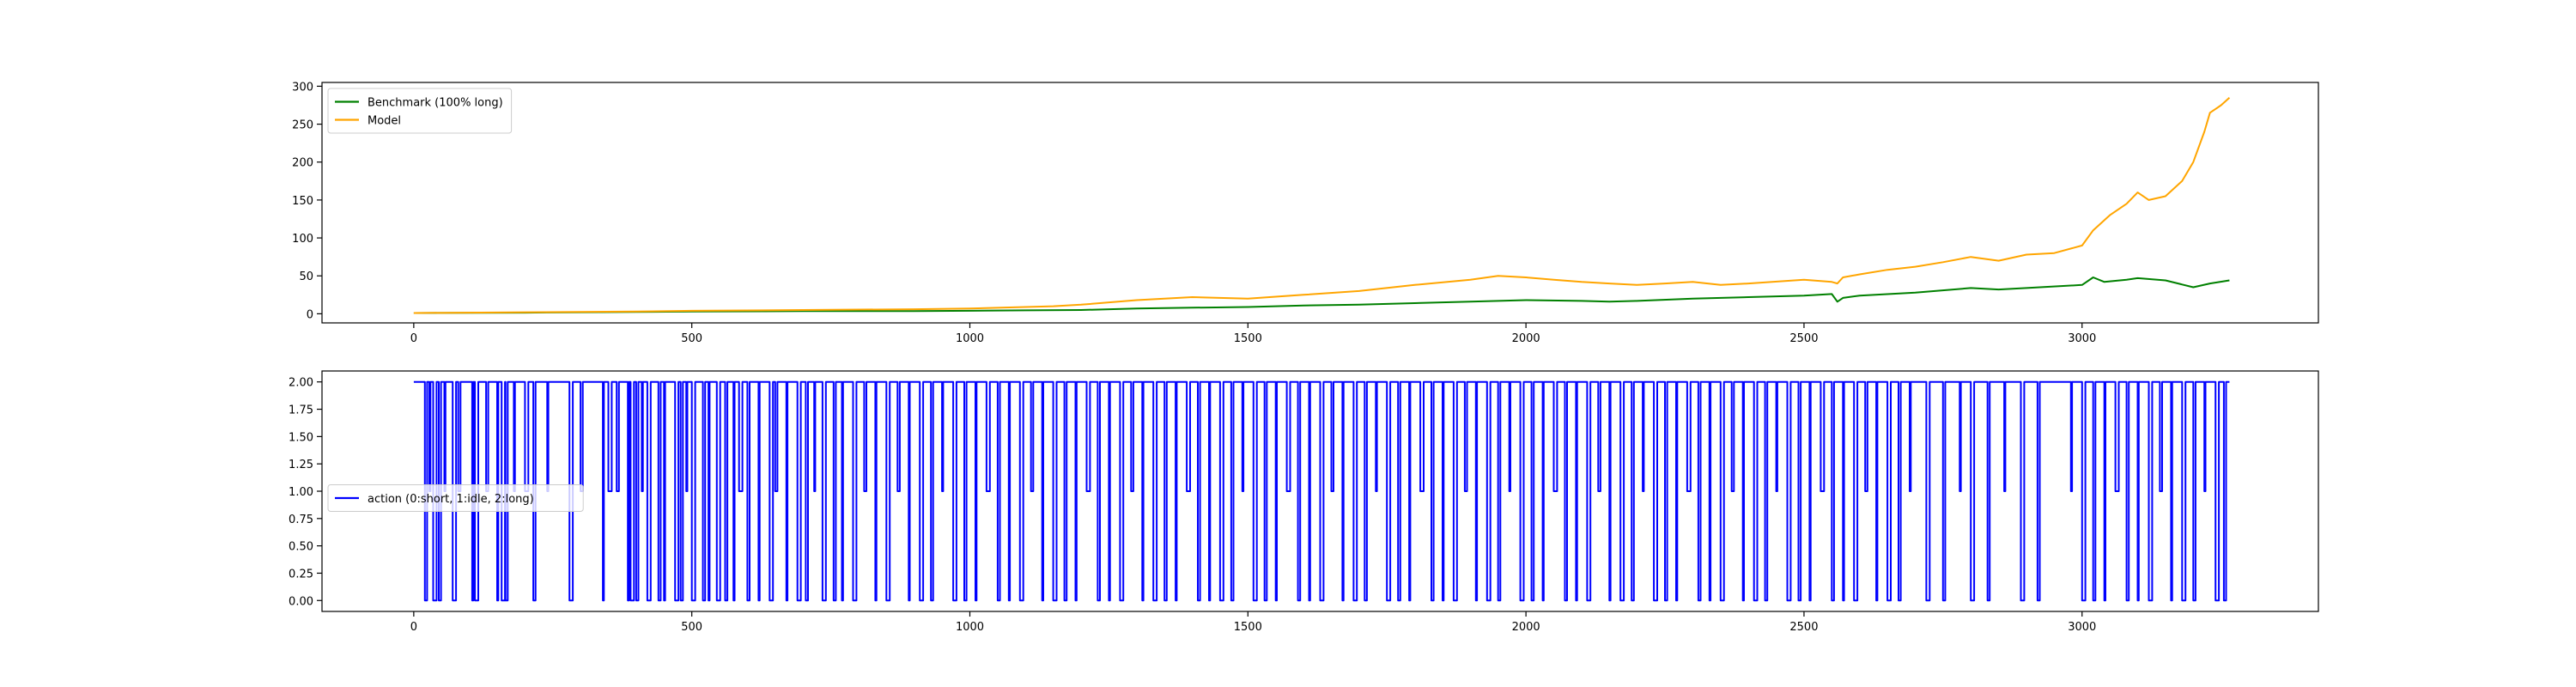 Image resolution: width=2576 pixels, height=687 pixels. I want to click on y-tick-label: 100, so click(302, 239).